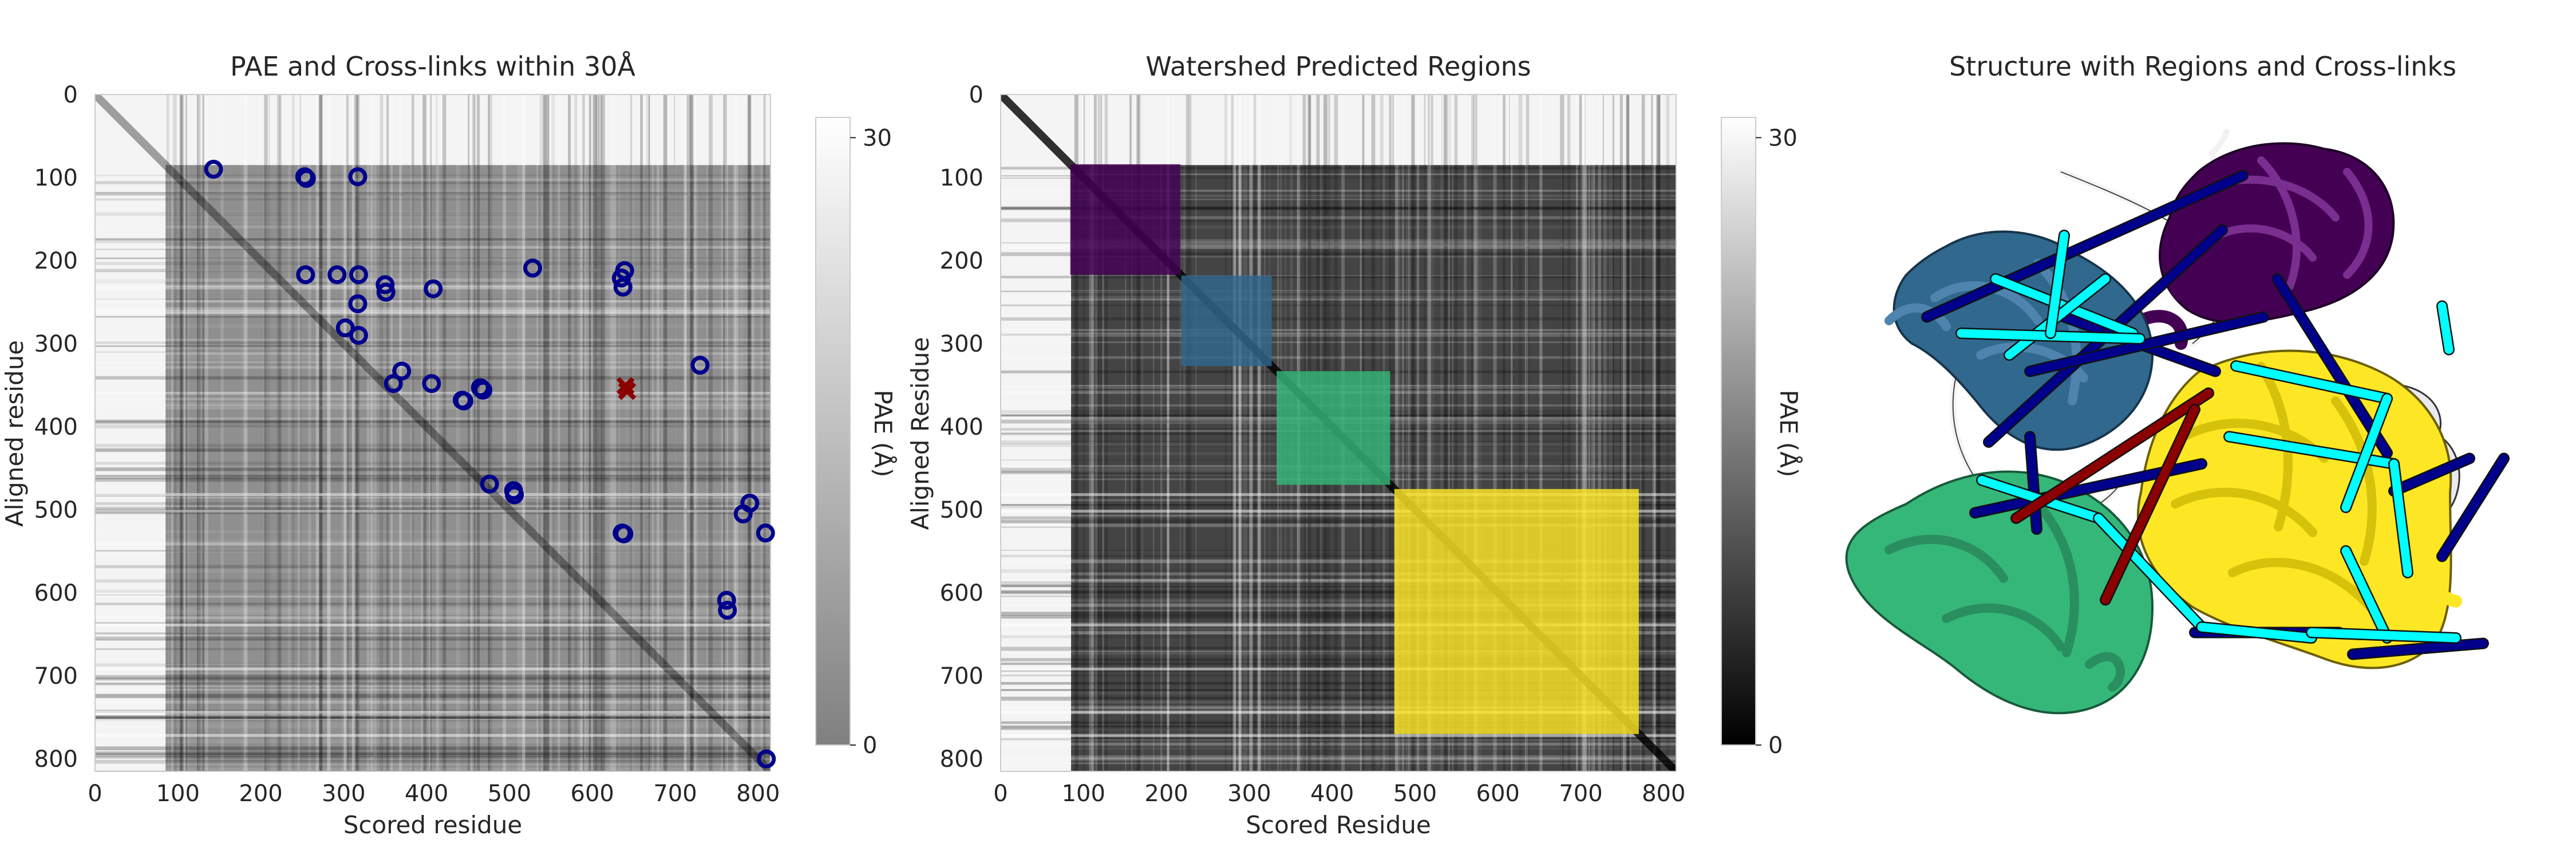 This screenshot has width=2576, height=859. Describe the element at coordinates (1517, 611) in the screenshot. I see `region-4-overlay` at that location.